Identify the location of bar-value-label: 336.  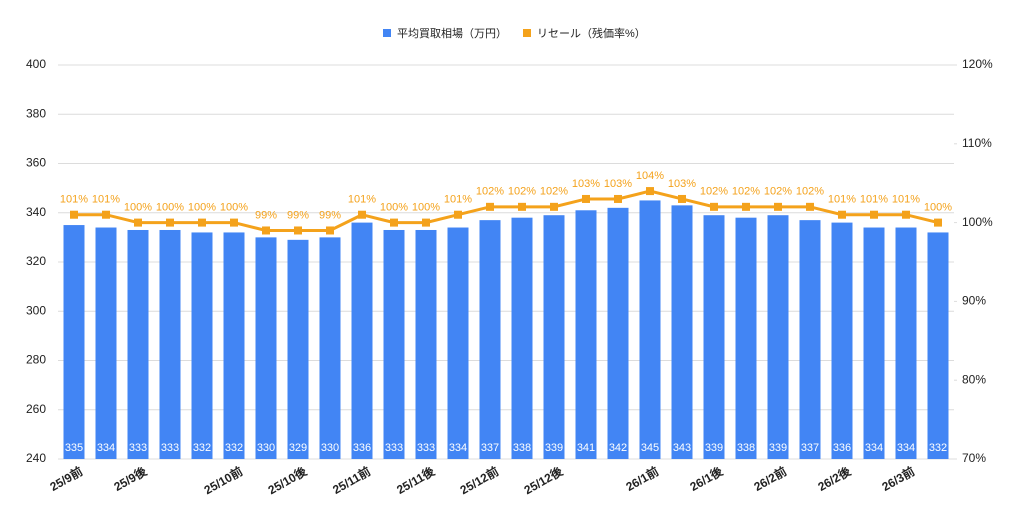
(842, 448).